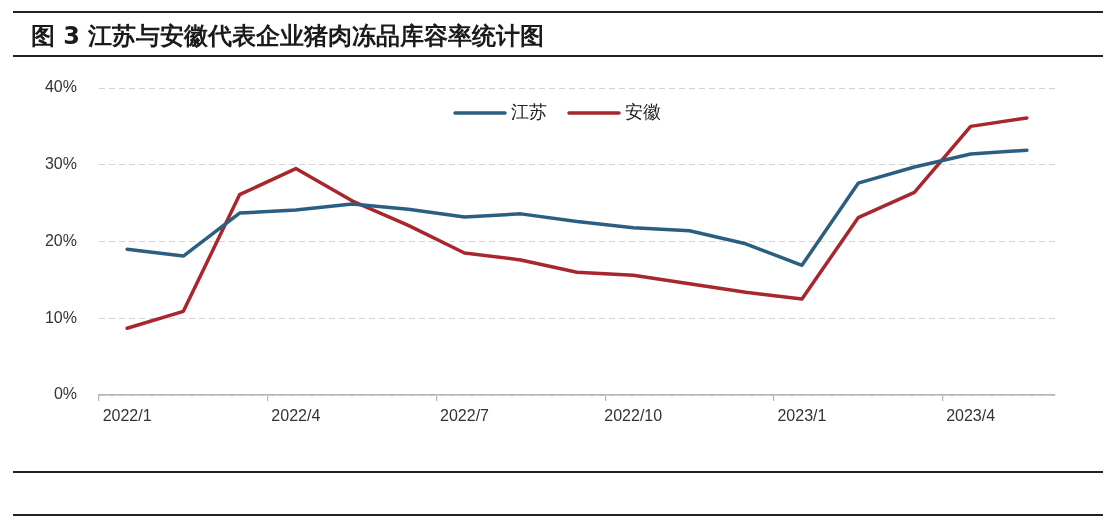  What do you see at coordinates (60, 317) in the screenshot?
I see `y-tick-label: 10%` at bounding box center [60, 317].